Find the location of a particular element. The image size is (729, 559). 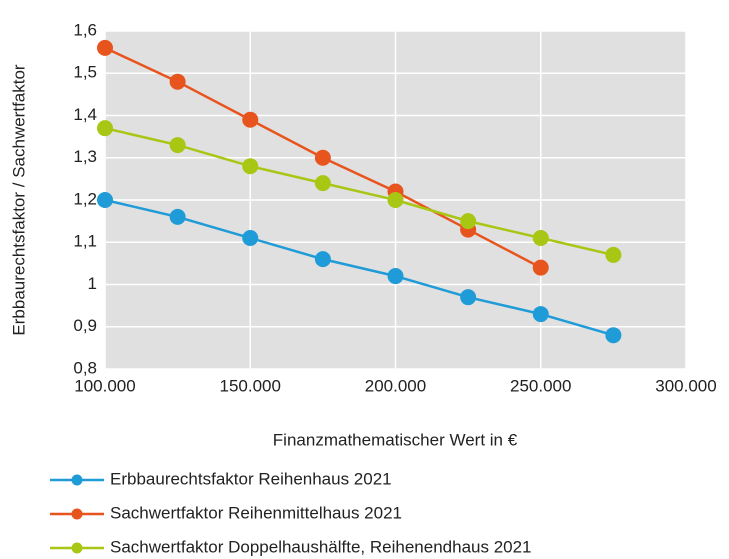

y-tick-label: 1,2 is located at coordinates (85, 198).